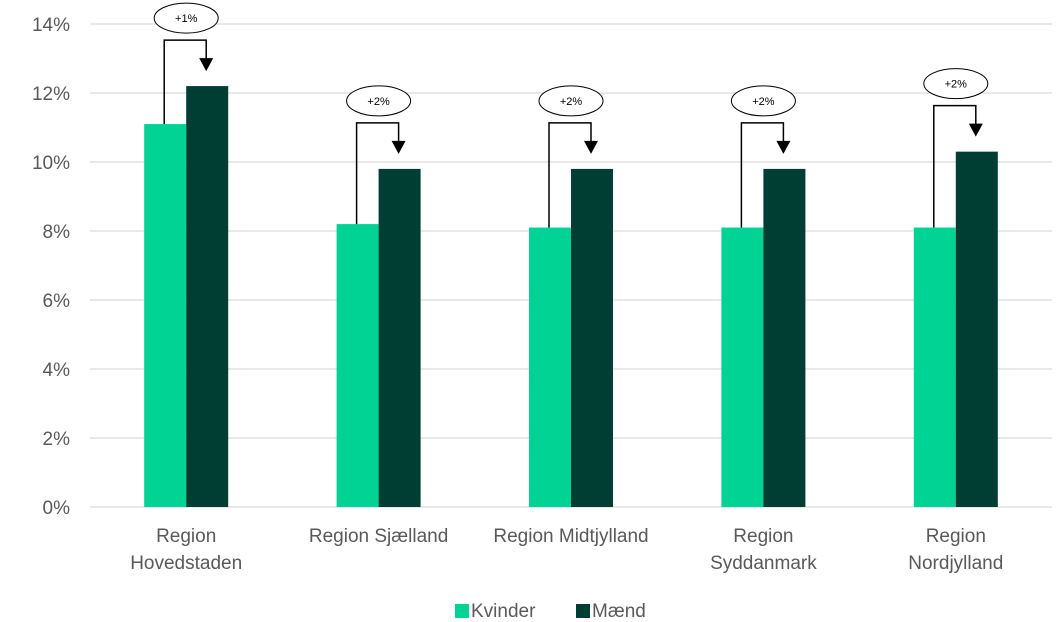  I want to click on y-tick-label: 8%, so click(57, 232).